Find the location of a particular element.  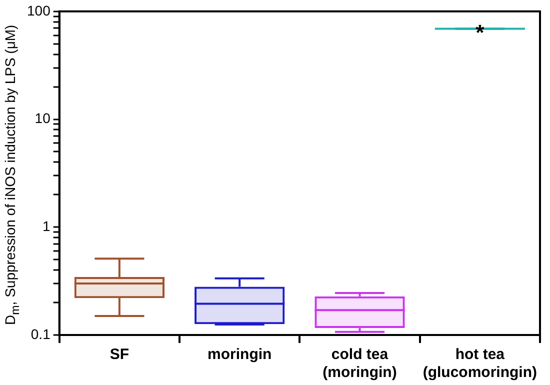

y-tick-label: 100 is located at coordinates (39, 10).